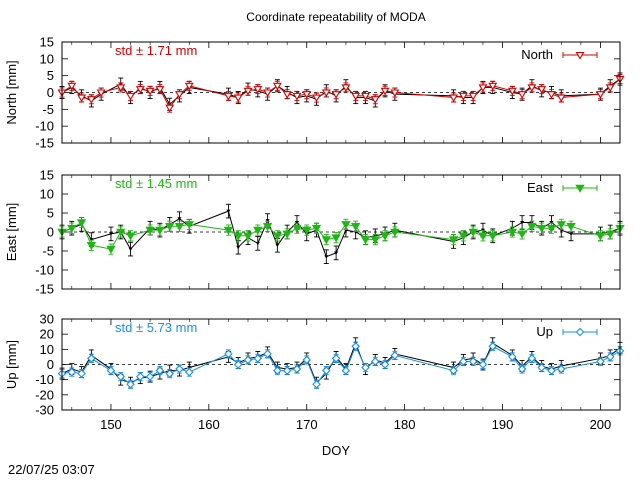 The height and width of the screenshot is (480, 640). Describe the element at coordinates (47, 334) in the screenshot. I see `up-ytick-label: 20` at that location.